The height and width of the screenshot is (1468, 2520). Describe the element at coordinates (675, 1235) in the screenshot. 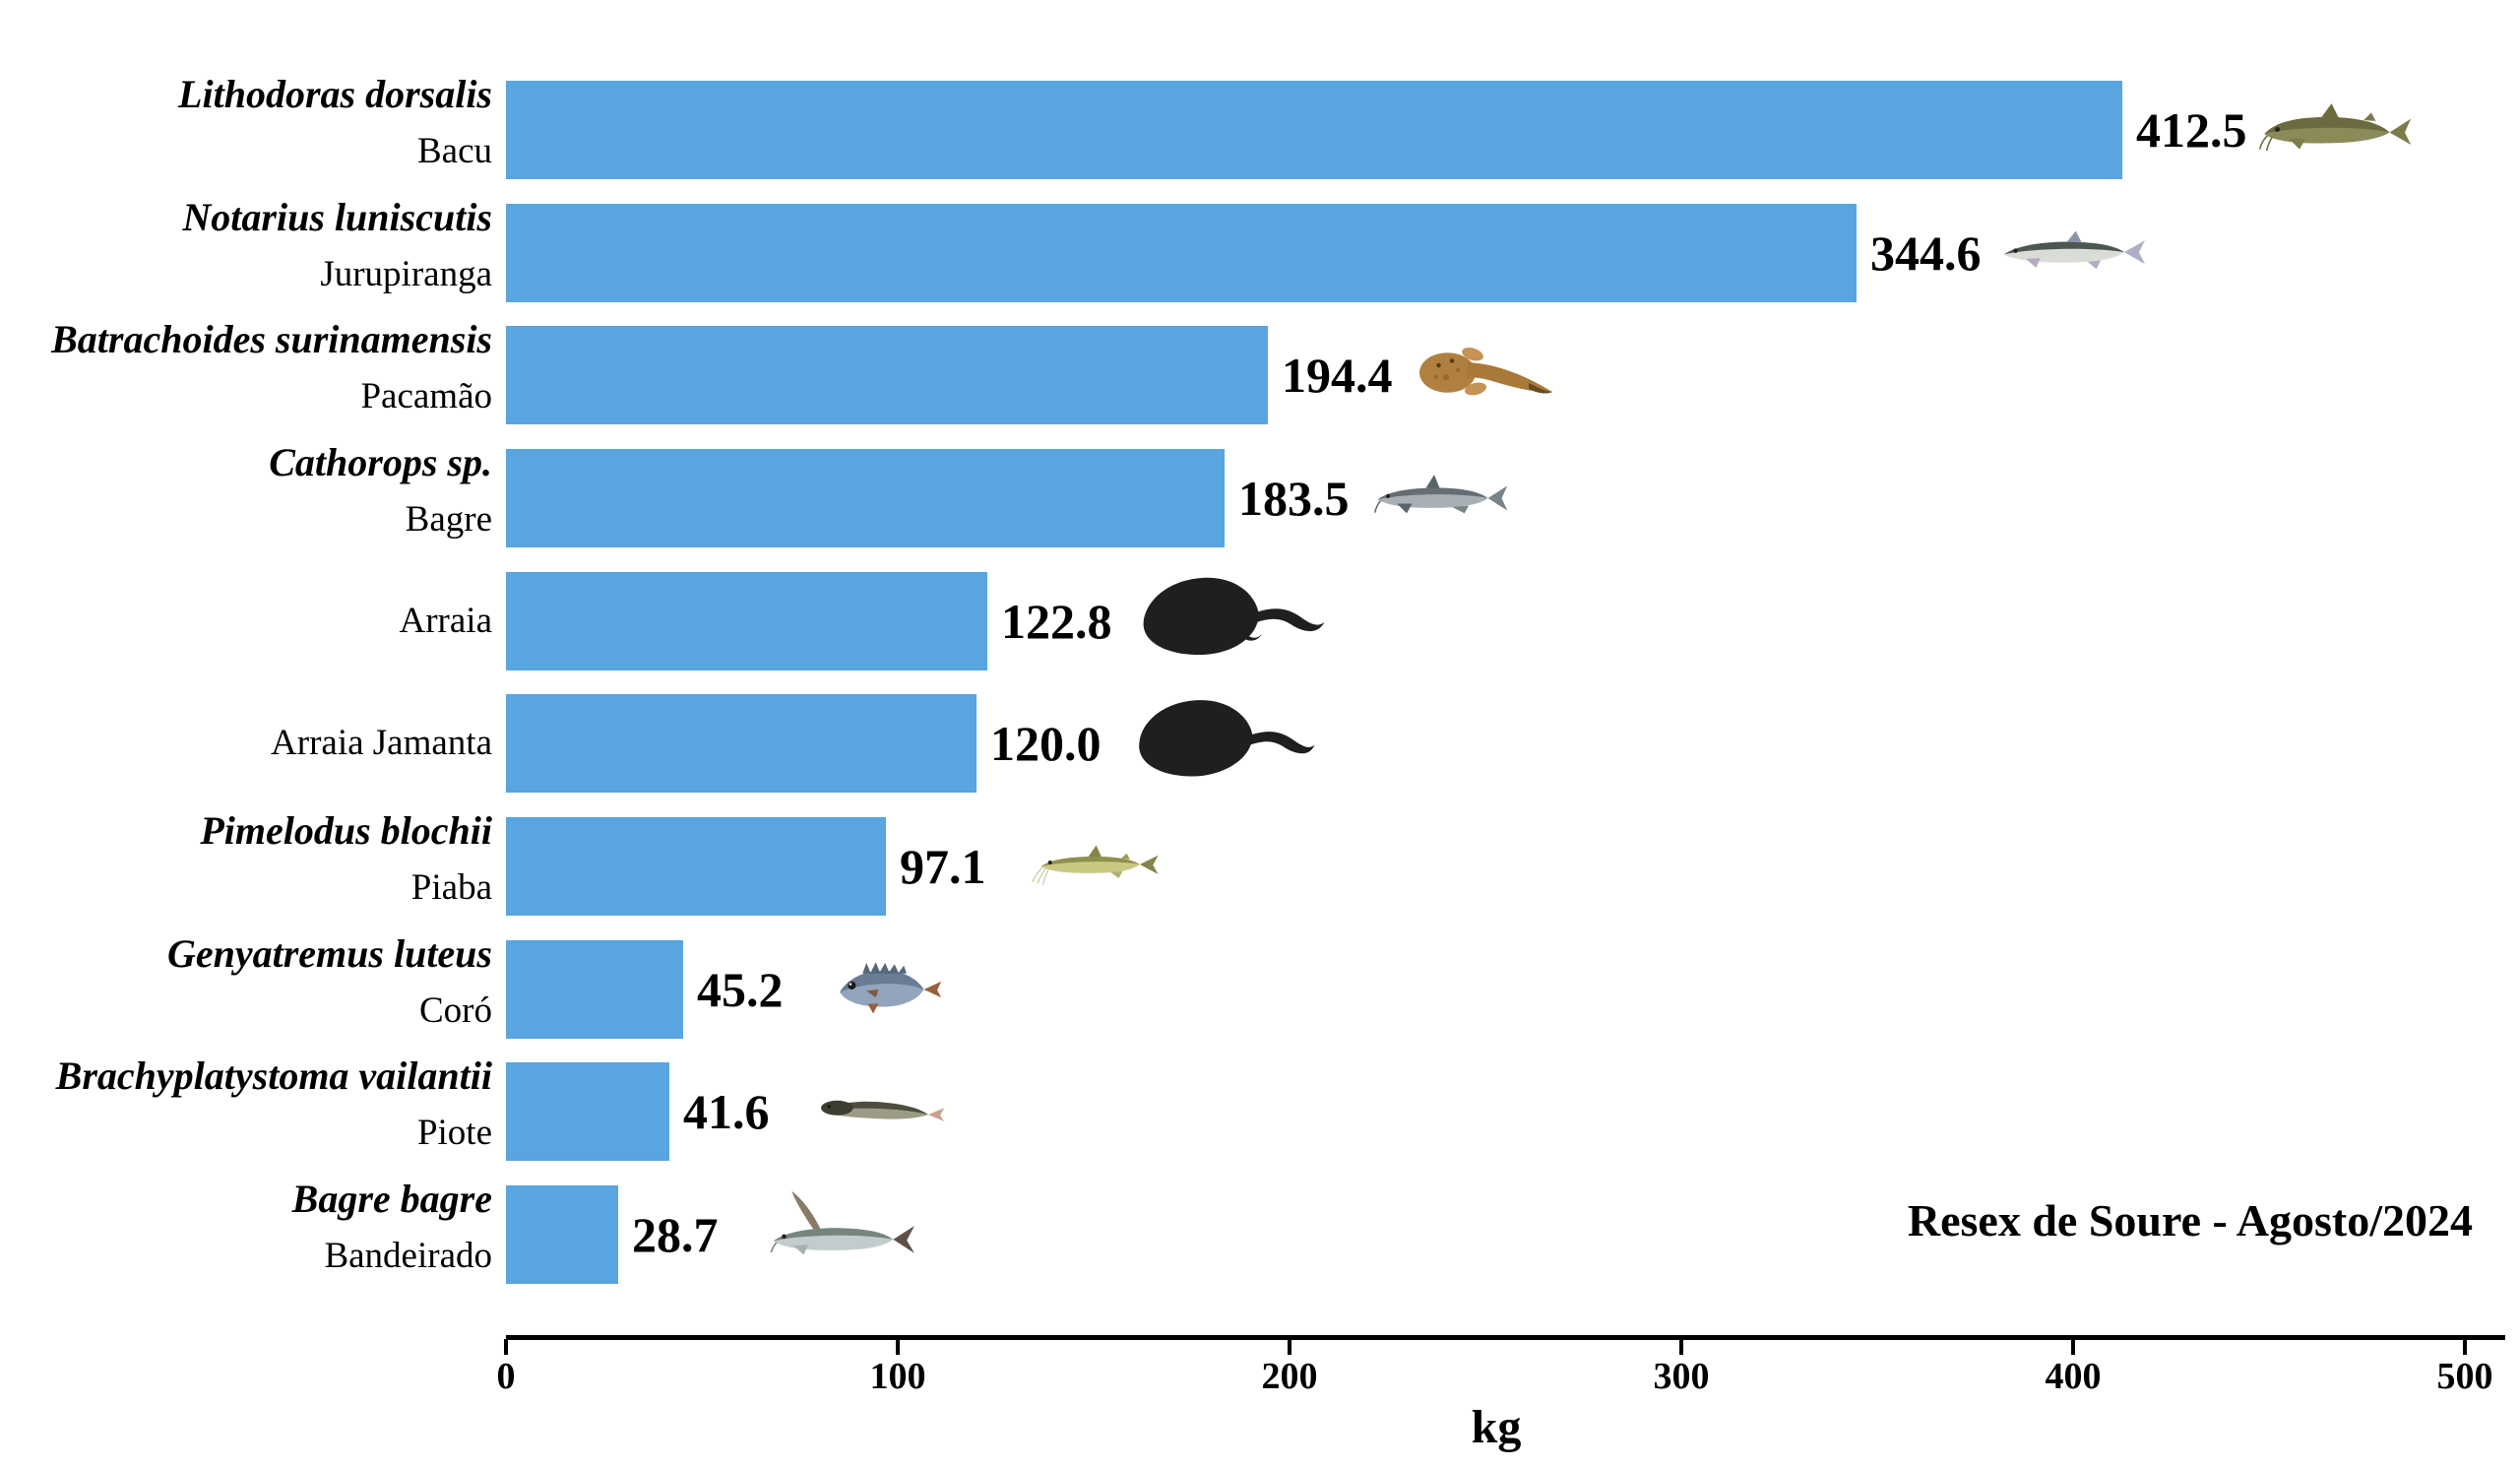

I see `value-label: 28.7` at that location.